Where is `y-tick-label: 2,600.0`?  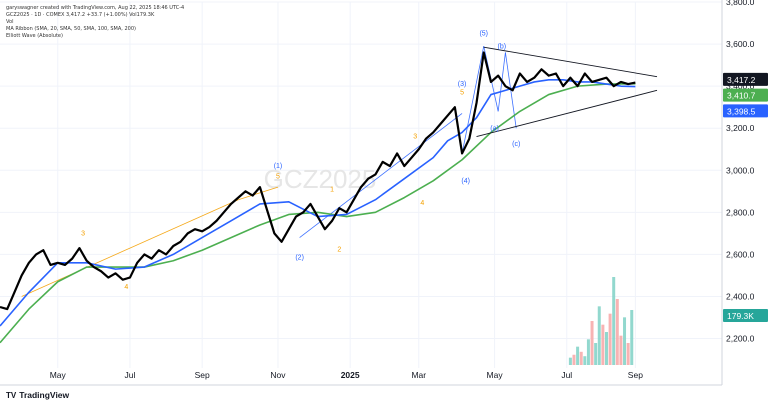 y-tick-label: 2,600.0 is located at coordinates (740, 254).